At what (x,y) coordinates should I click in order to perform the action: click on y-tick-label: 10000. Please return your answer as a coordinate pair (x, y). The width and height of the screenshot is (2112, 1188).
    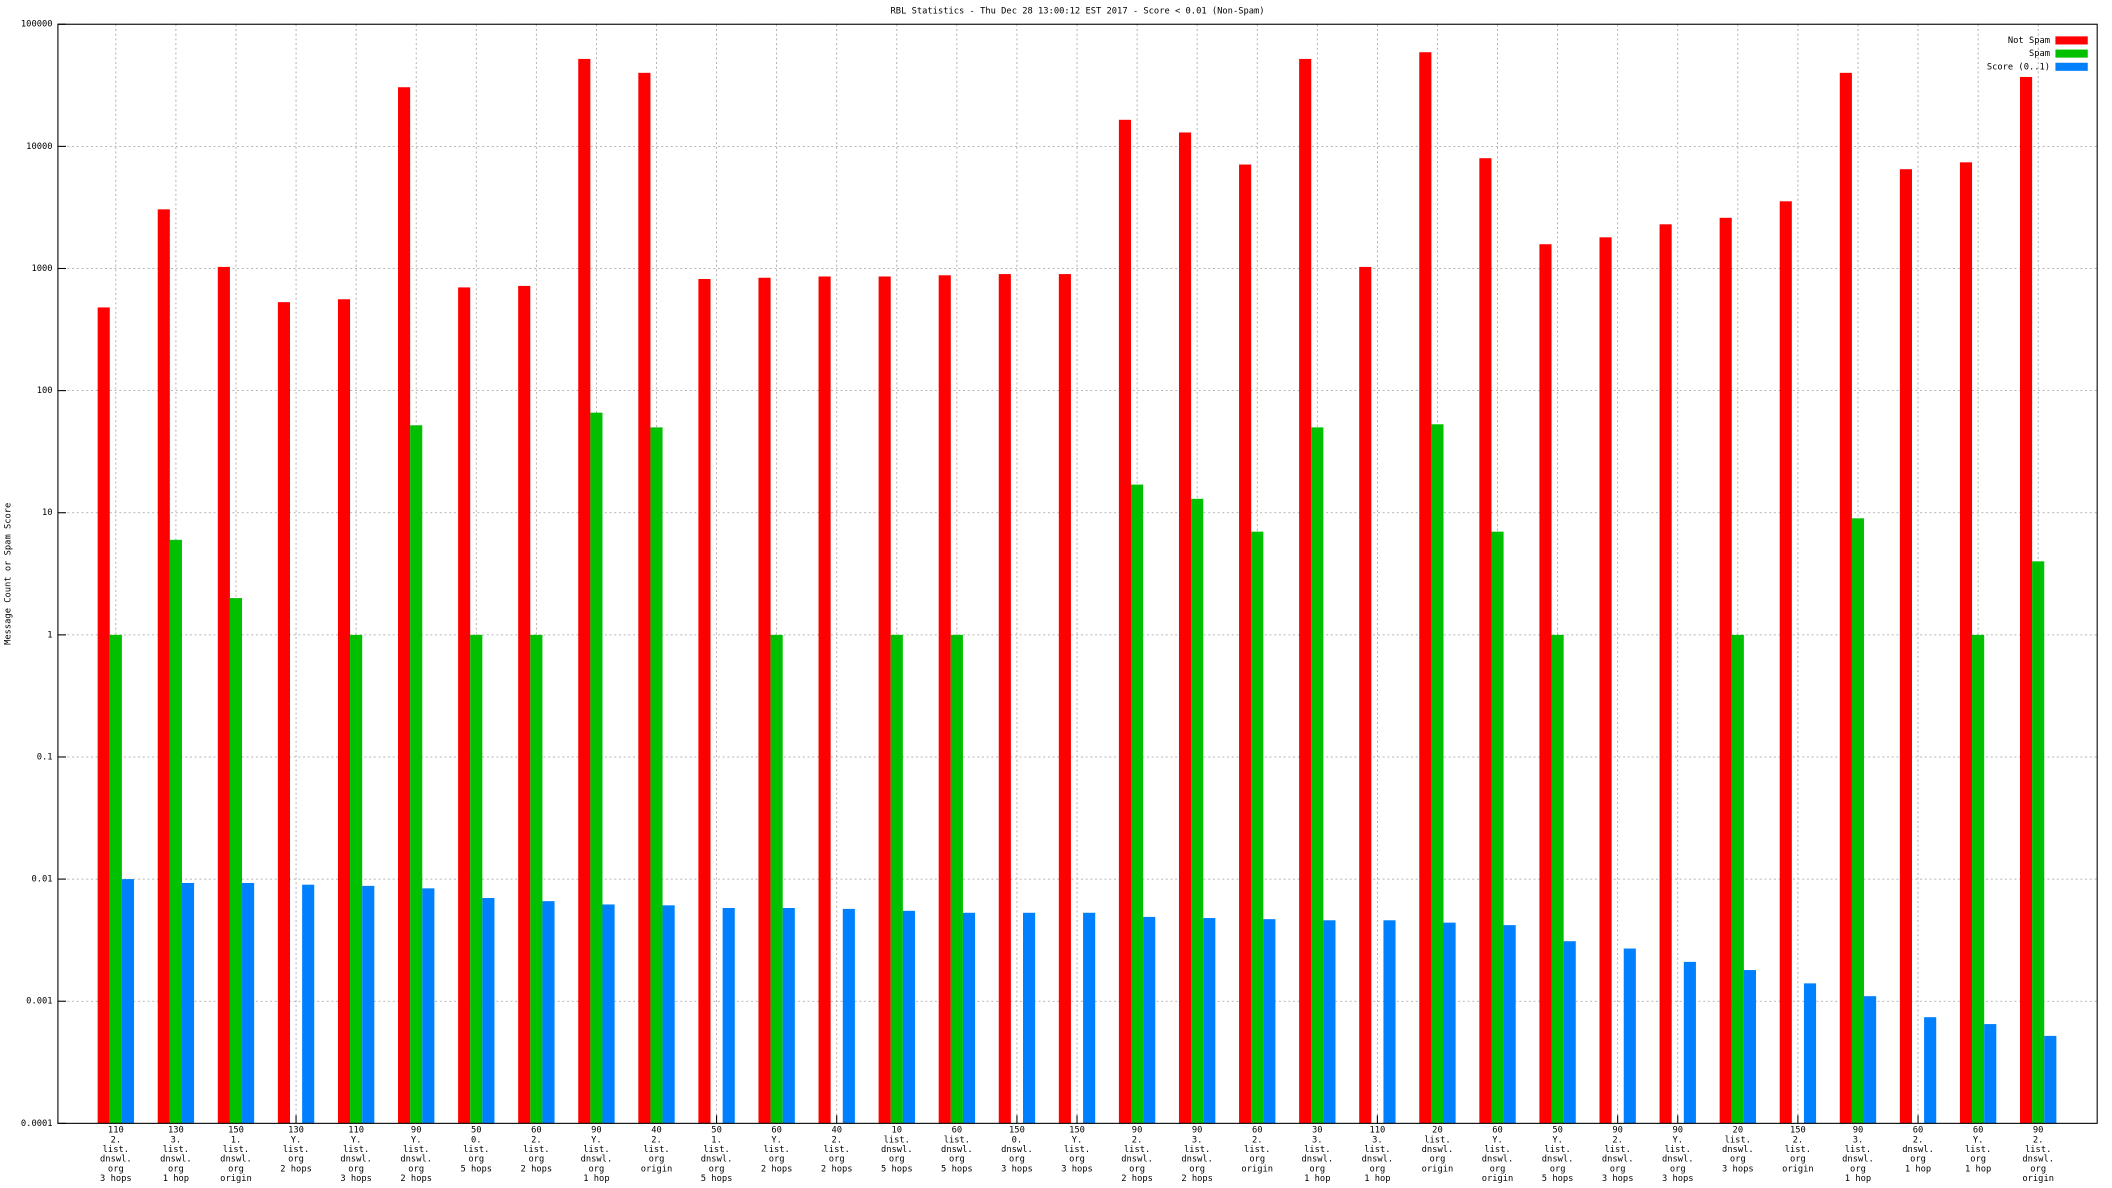
    Looking at the image, I should click on (39, 147).